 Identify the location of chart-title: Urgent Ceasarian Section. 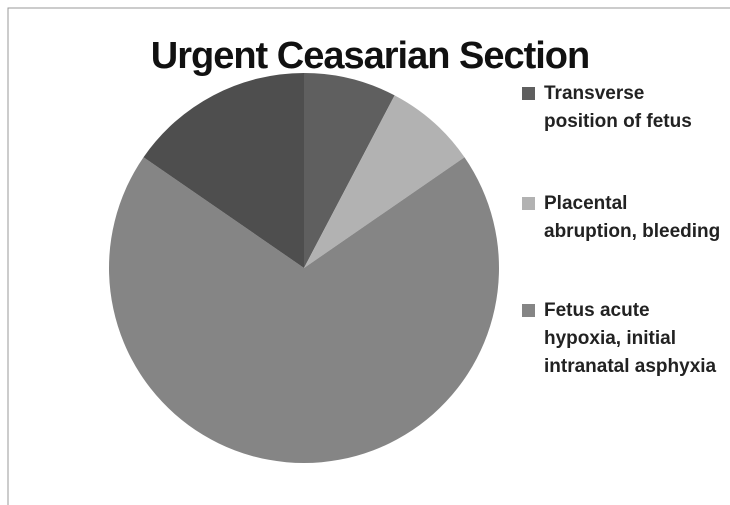
(370, 56).